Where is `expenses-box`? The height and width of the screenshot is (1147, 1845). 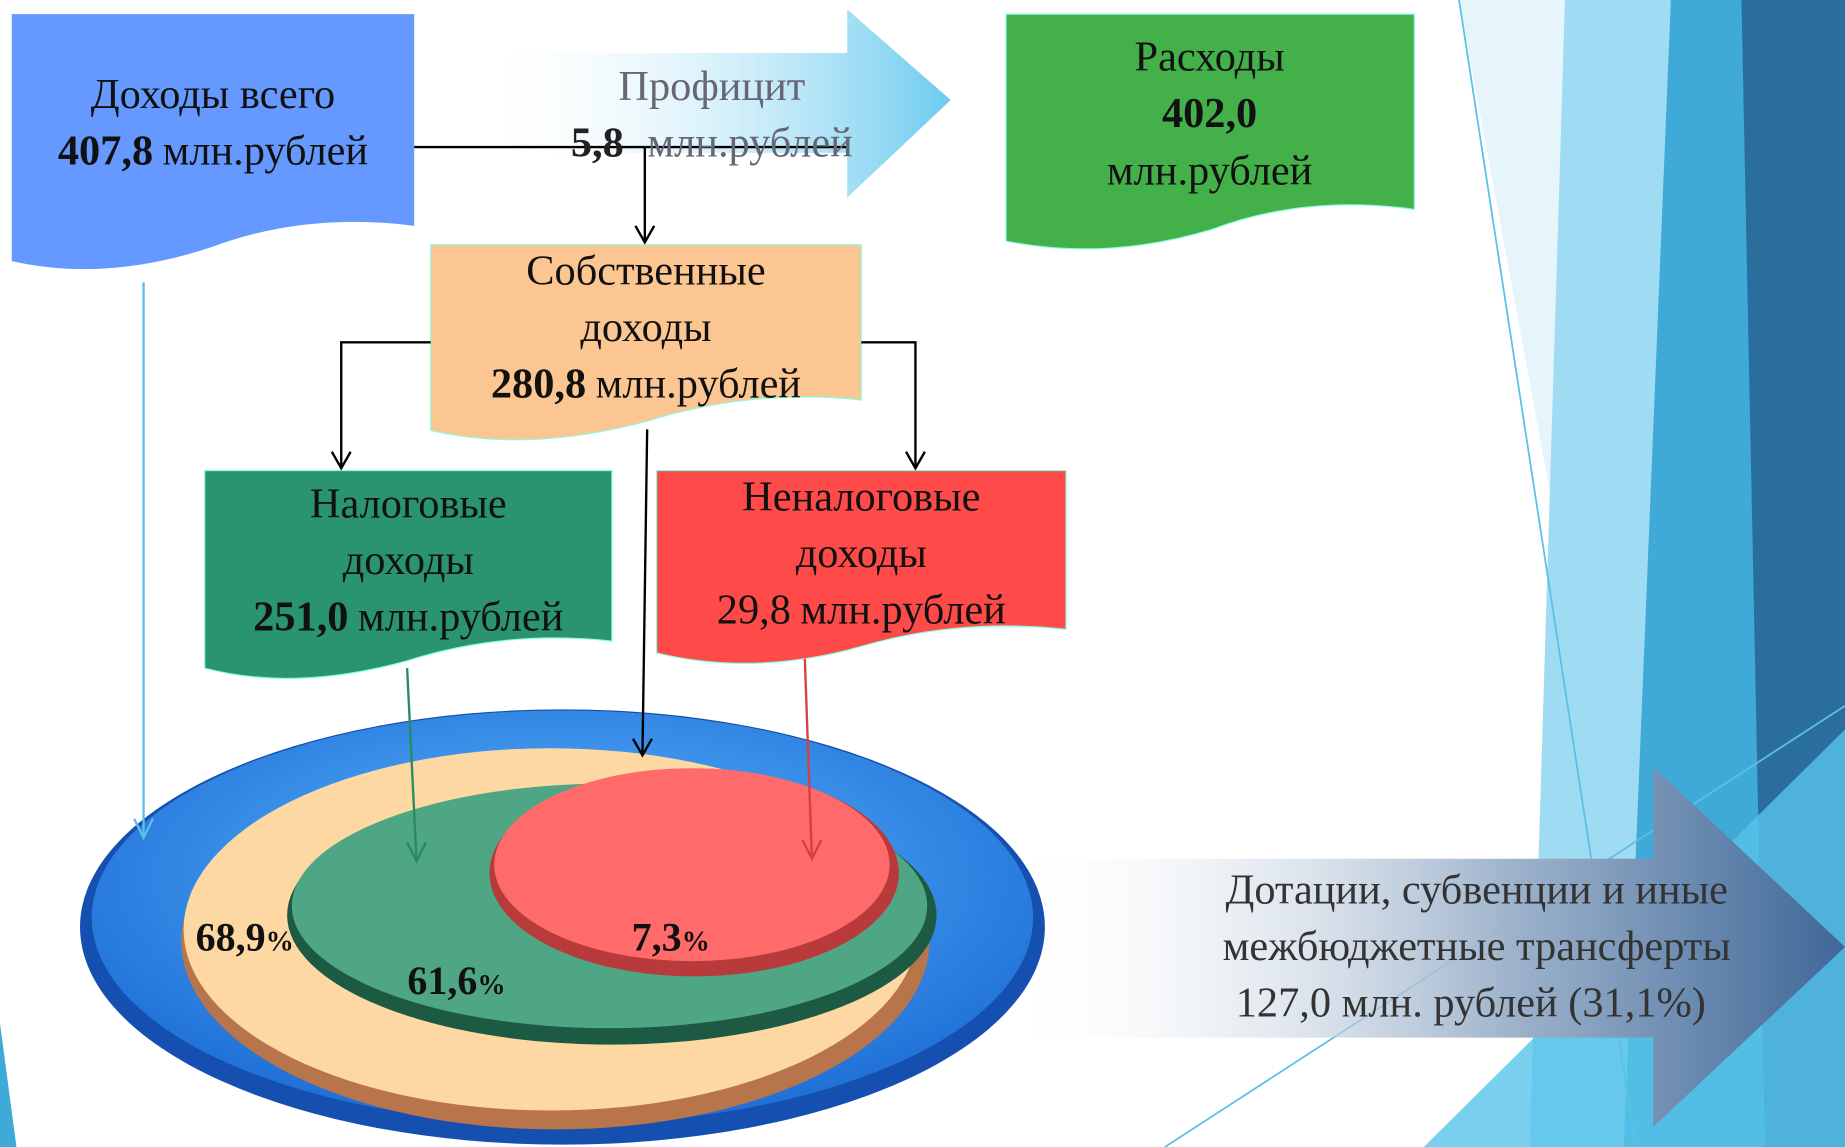
expenses-box is located at coordinates (1210, 131).